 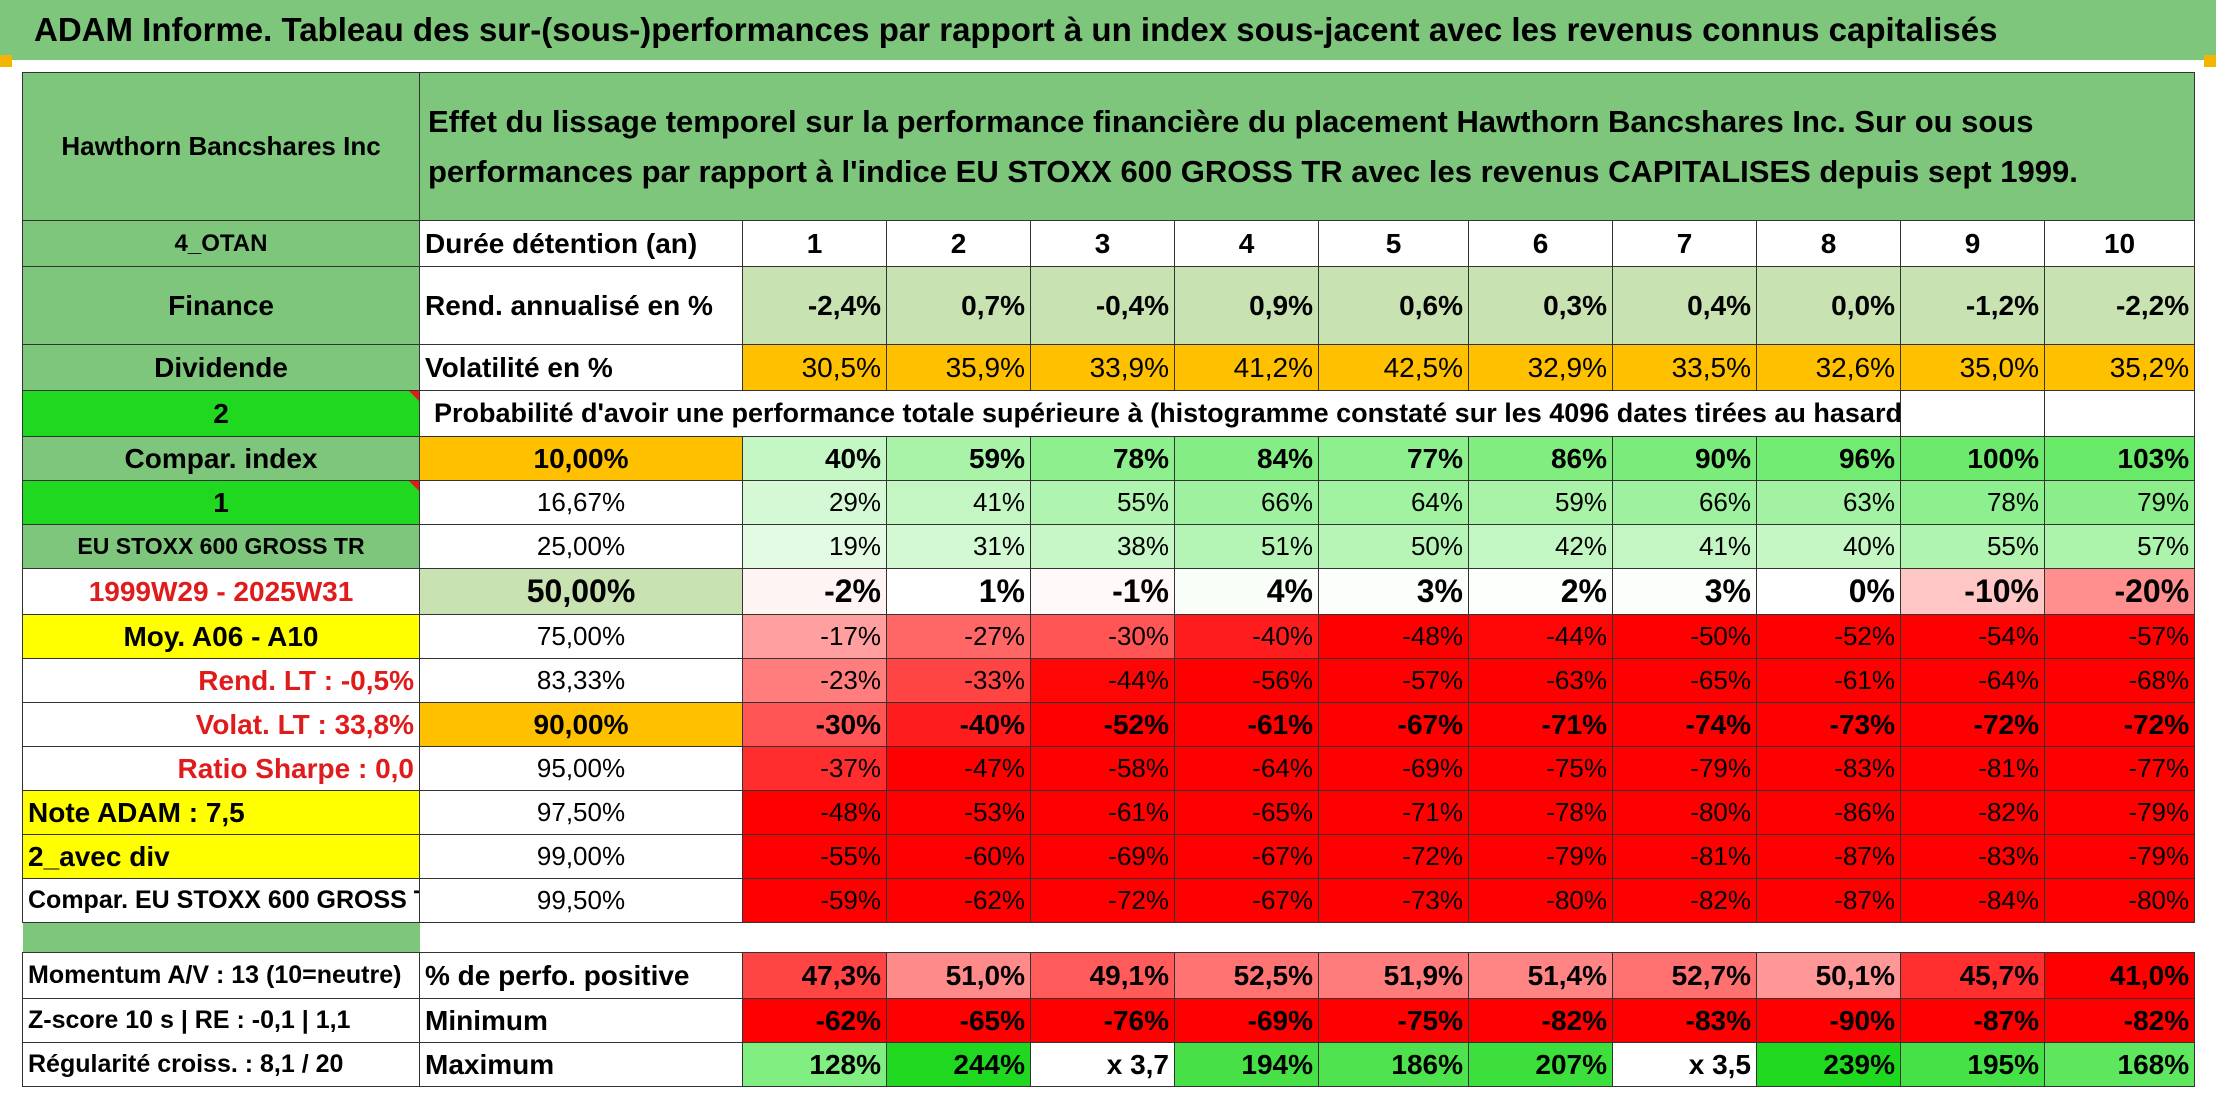 I want to click on volatilite-cell: 35,2%, so click(x=2119, y=367).